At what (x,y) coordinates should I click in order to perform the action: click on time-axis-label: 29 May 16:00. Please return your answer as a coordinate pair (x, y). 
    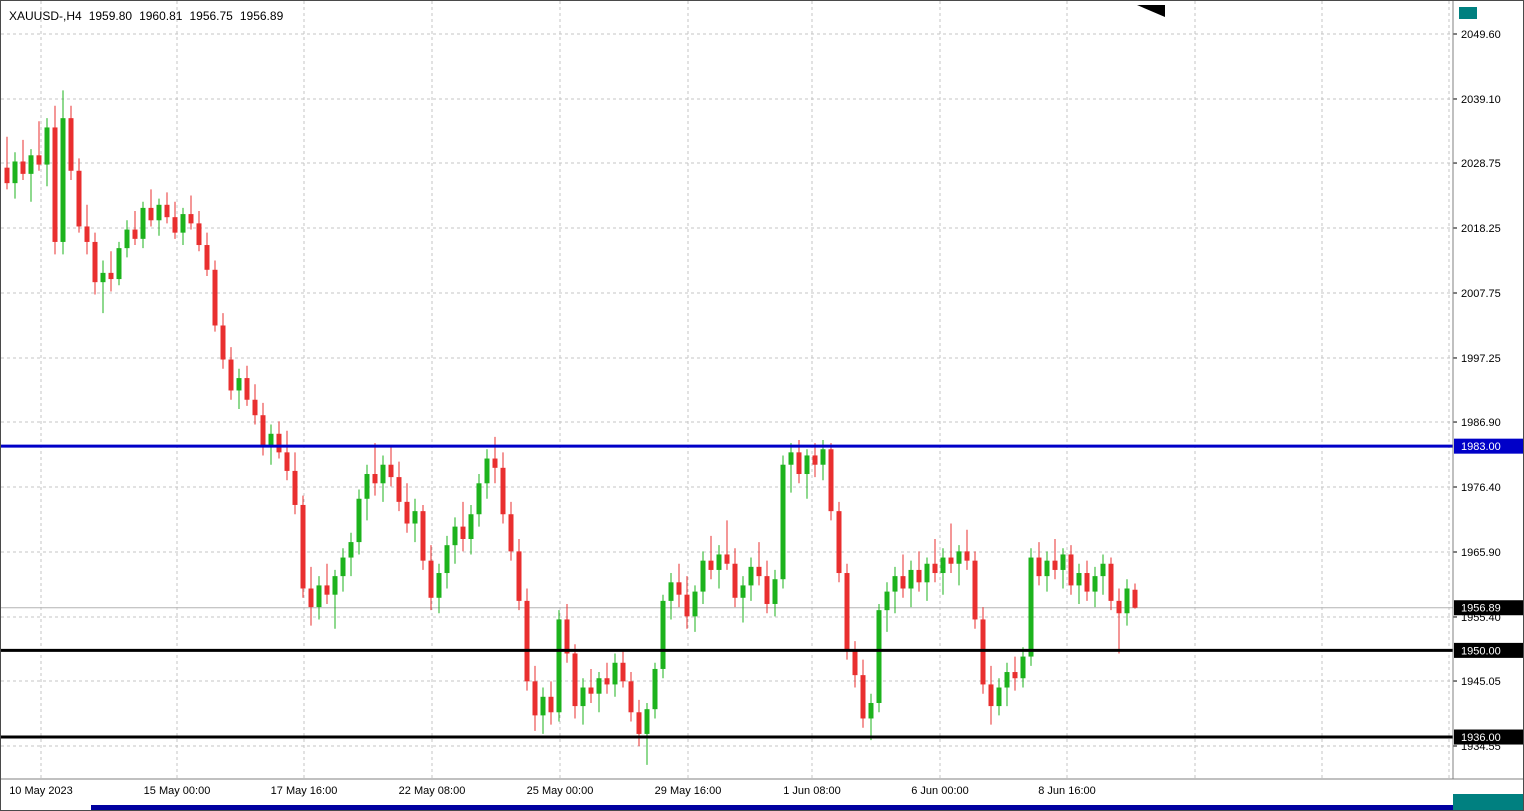
    Looking at the image, I should click on (688, 791).